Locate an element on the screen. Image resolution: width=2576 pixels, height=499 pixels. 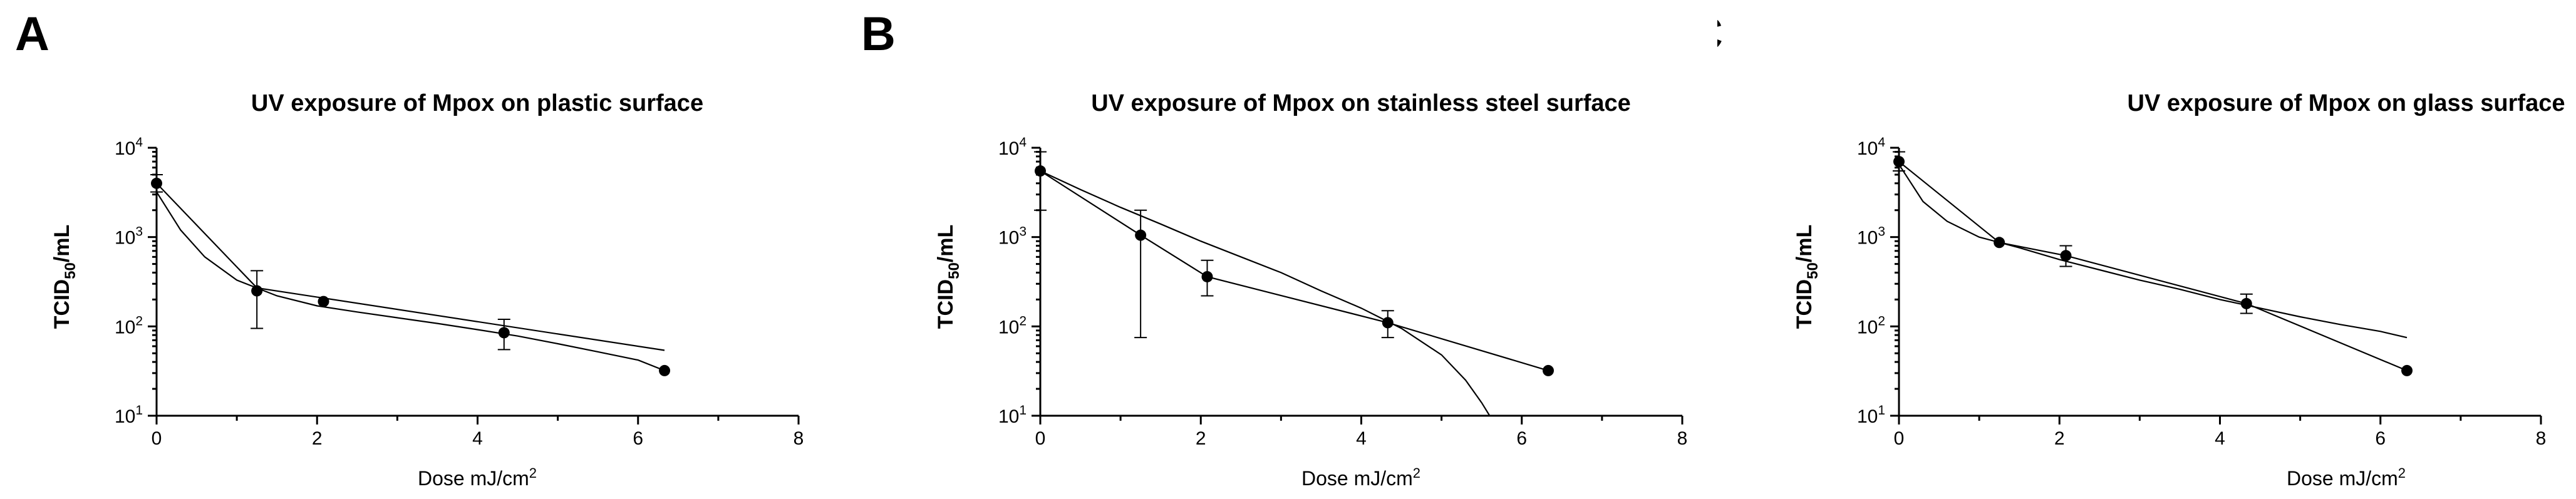
panel-letter: A is located at coordinates (32, 34).